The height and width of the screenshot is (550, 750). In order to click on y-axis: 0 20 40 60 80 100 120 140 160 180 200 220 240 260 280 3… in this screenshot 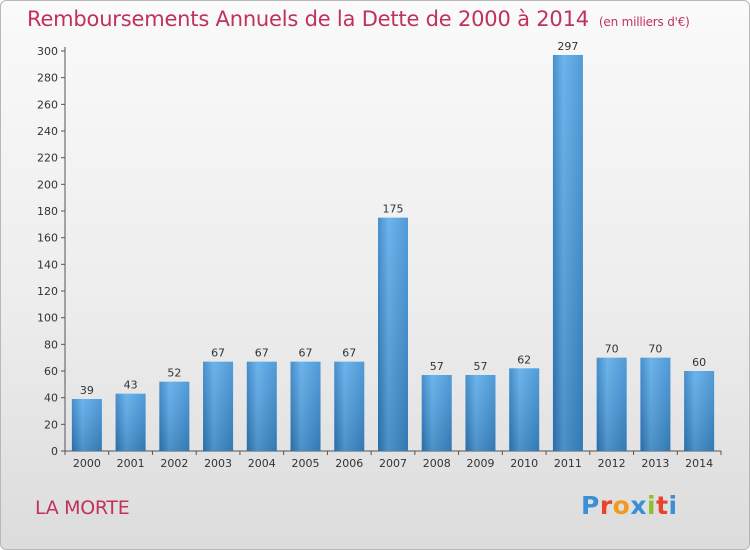, I will do `click(51, 251)`.